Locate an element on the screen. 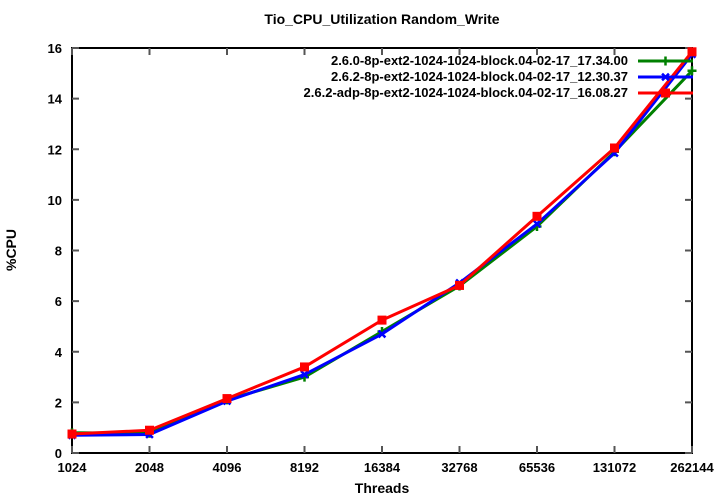 The height and width of the screenshot is (504, 720). x-axis-label: Threads is located at coordinates (382, 488).